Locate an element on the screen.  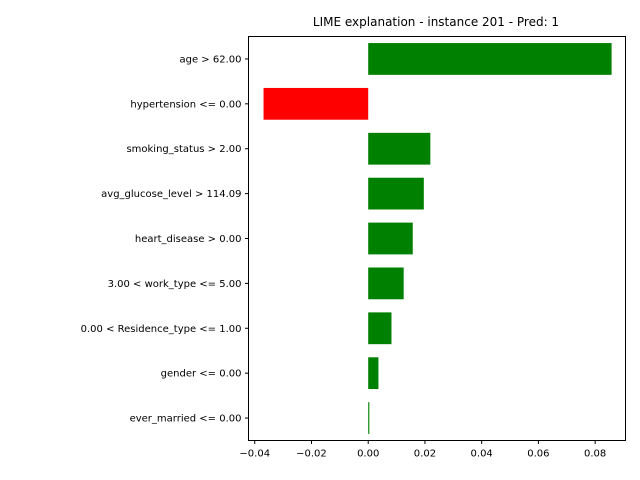
y-tick-label: hypertension <= 0.00 is located at coordinates (185, 104).